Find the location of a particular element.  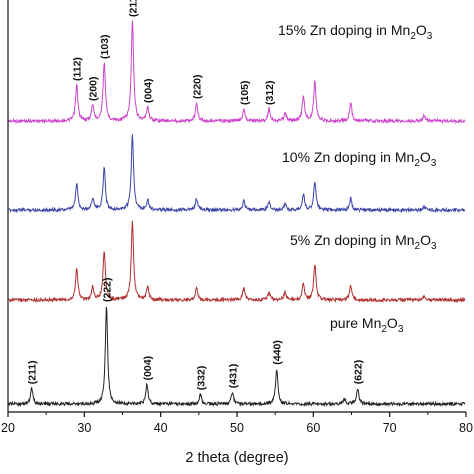

series-label-part: pure Mn is located at coordinates (355, 323).